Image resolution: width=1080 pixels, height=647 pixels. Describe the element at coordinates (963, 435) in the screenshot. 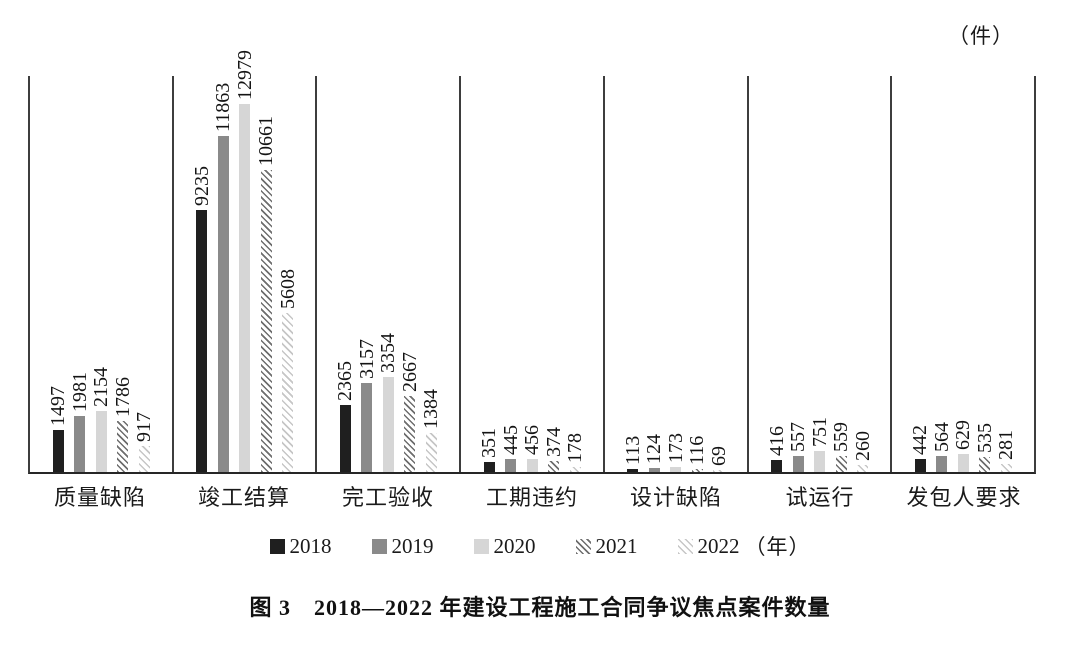

I see `bar-value-label: 629` at that location.